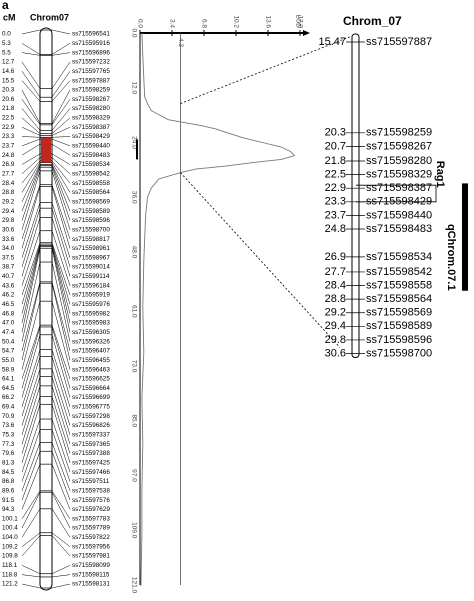  Describe the element at coordinates (8, 435) in the screenshot. I see `cm-label: 75.3` at that location.